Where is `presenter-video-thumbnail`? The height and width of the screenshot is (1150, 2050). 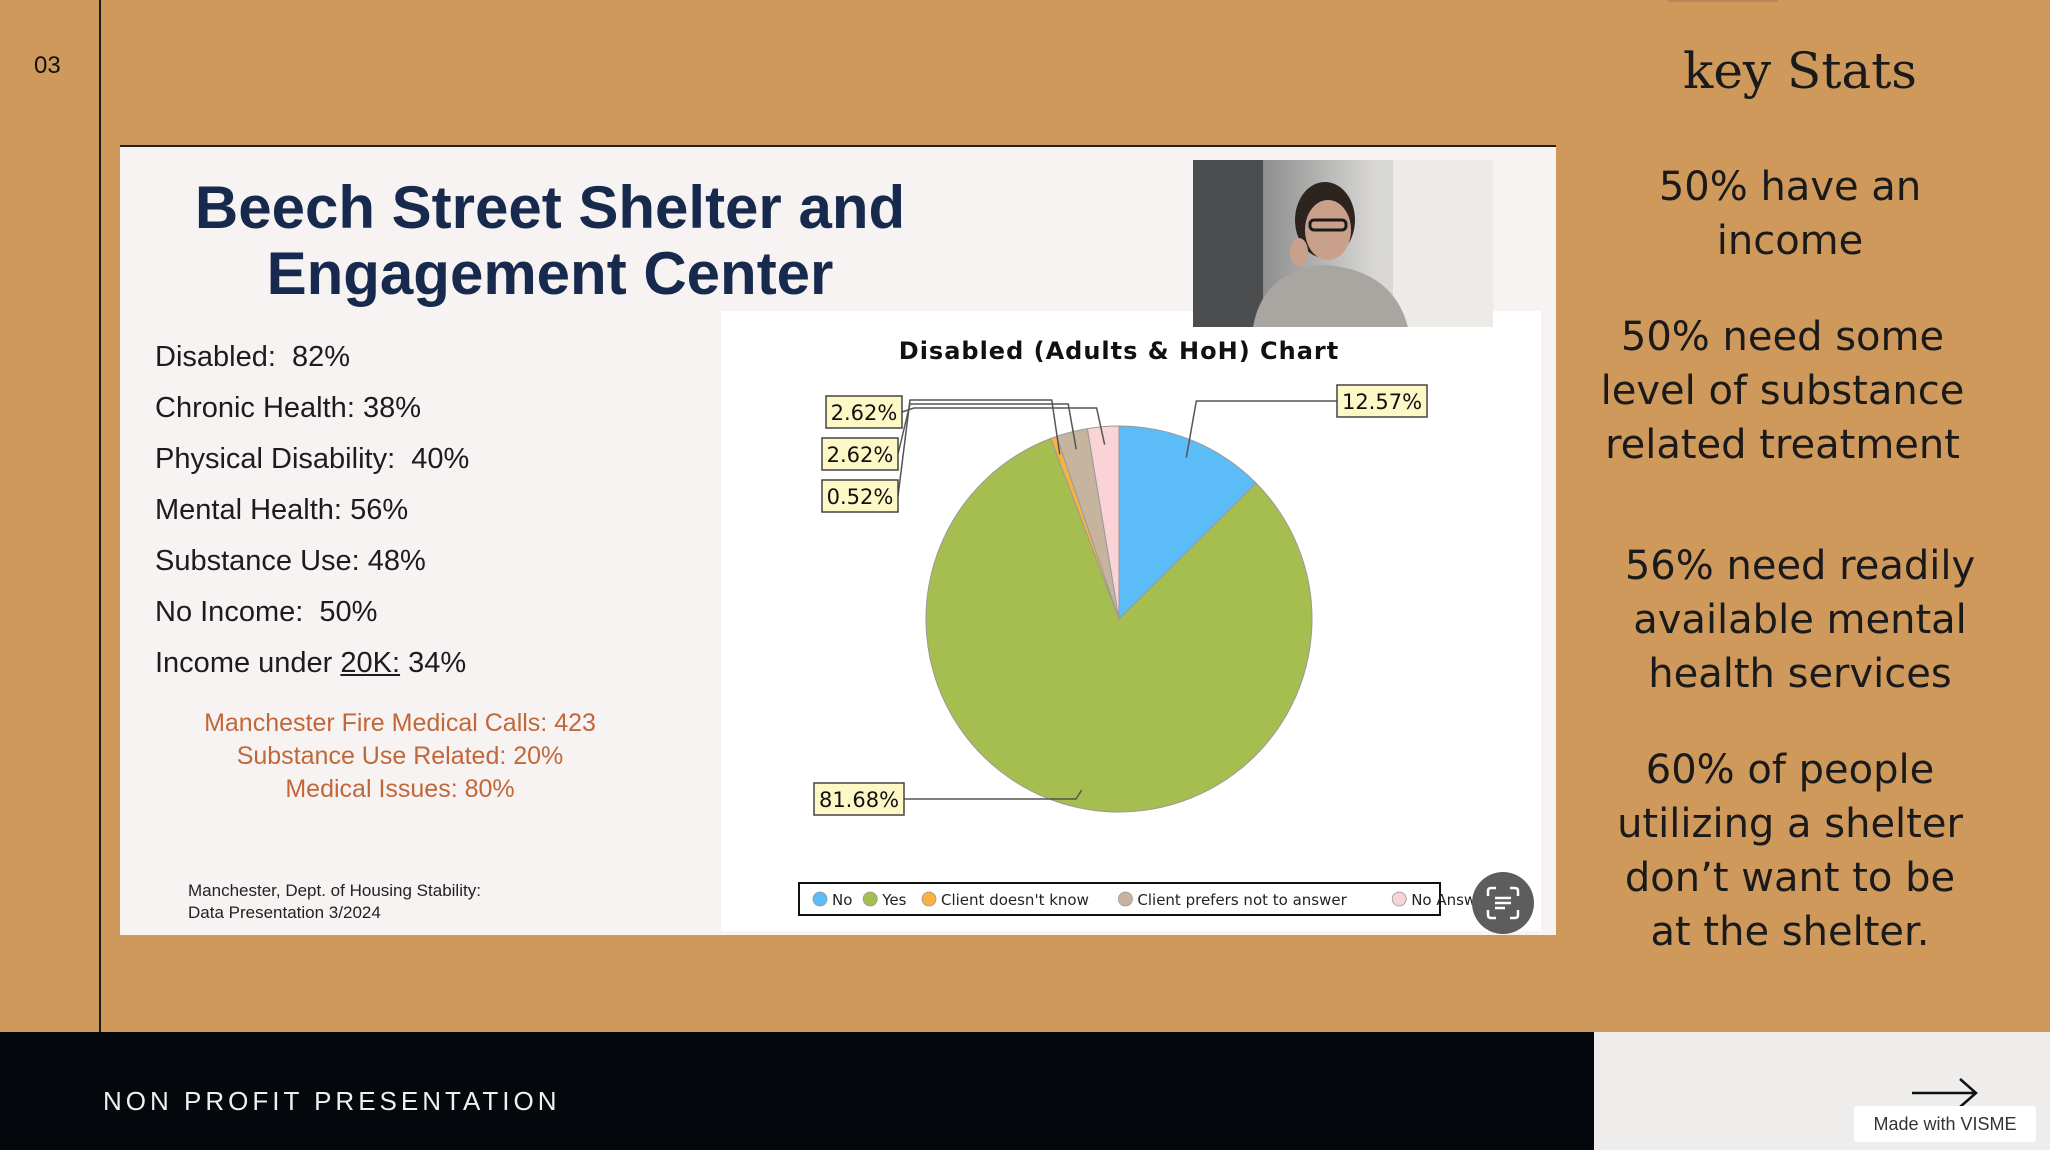
presenter-video-thumbnail is located at coordinates (1343, 243).